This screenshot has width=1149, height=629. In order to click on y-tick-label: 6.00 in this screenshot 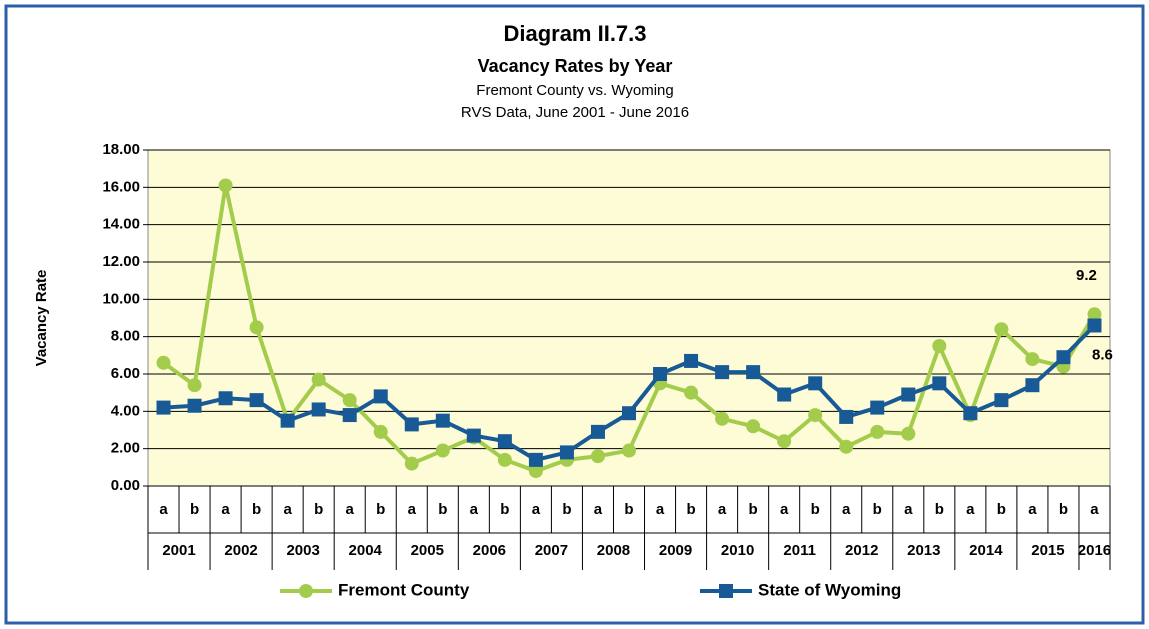, I will do `click(125, 373)`.